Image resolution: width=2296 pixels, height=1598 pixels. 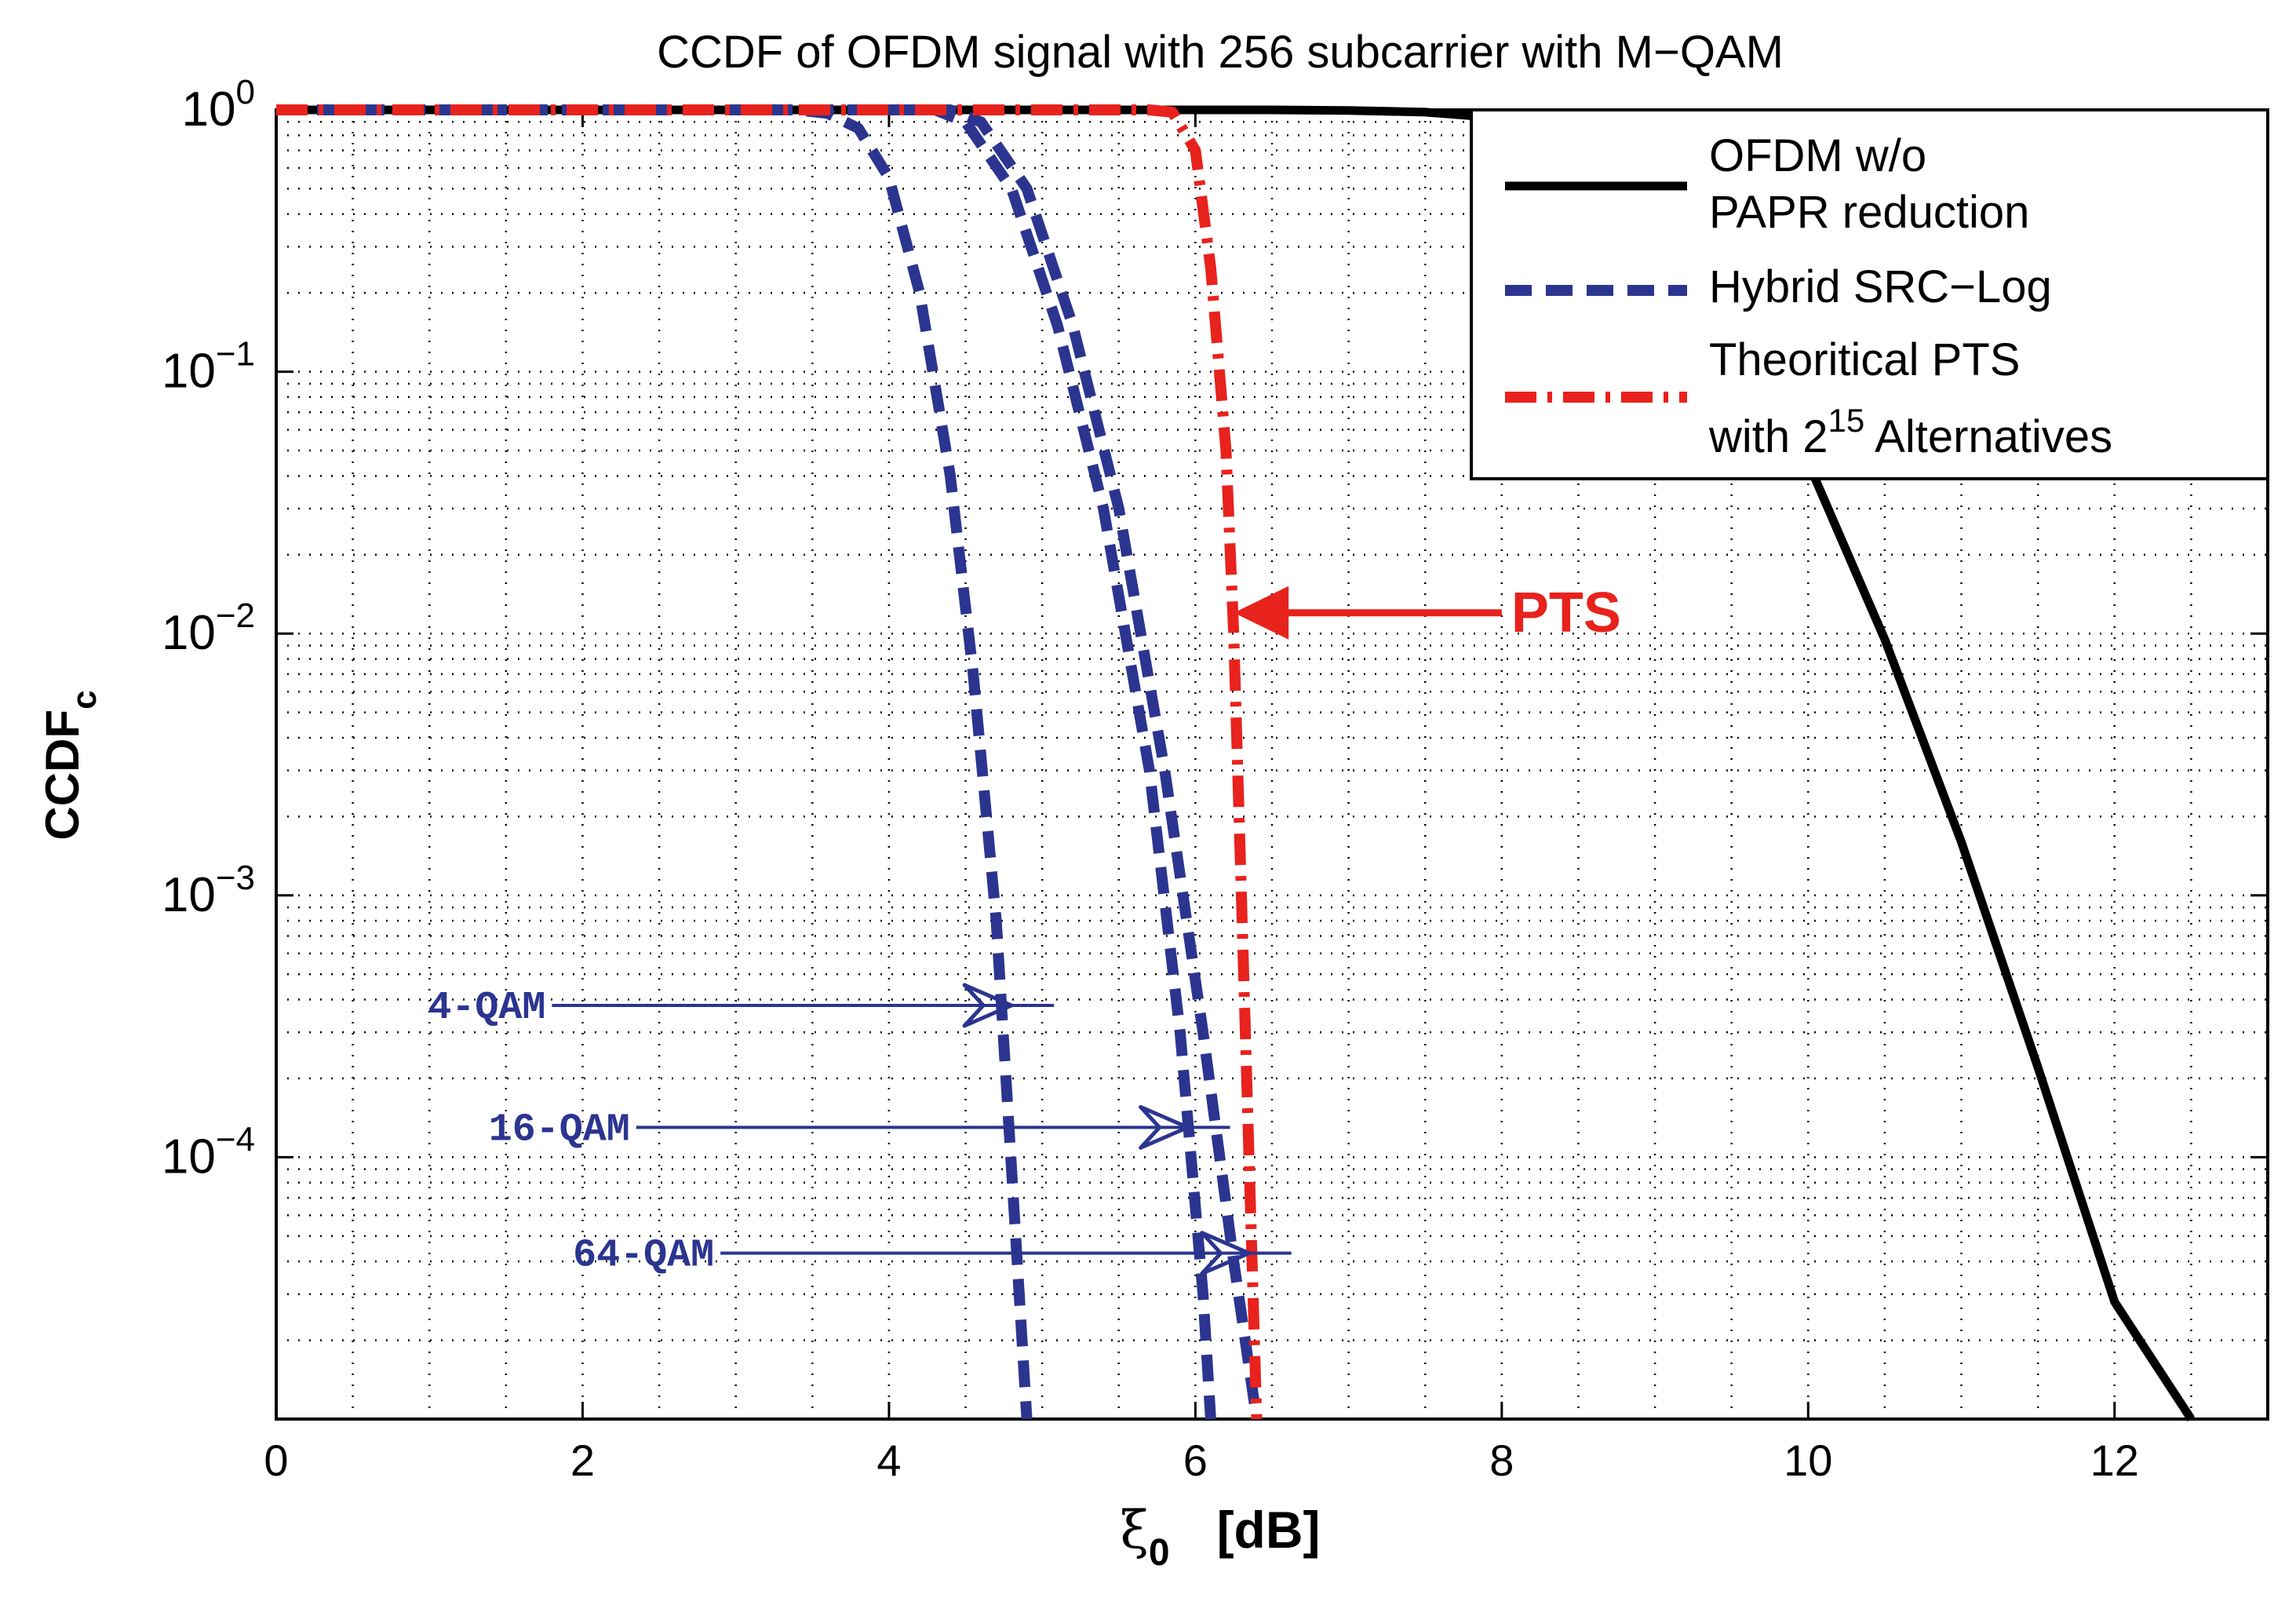 I want to click on x-tick-label: 6, so click(x=1195, y=1460).